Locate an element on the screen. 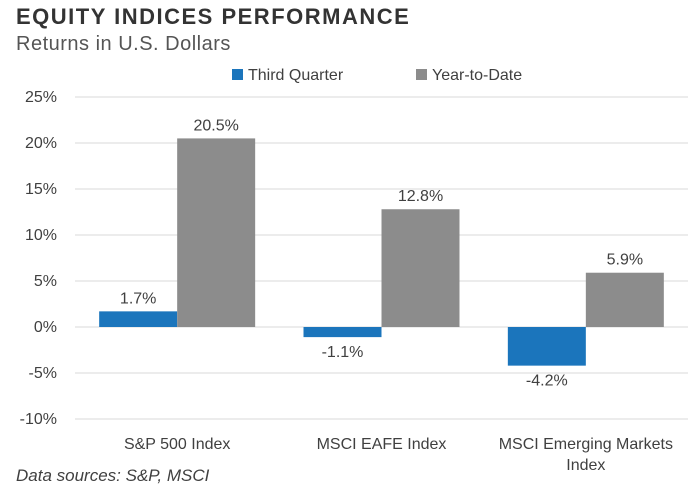 Image resolution: width=700 pixels, height=499 pixels. y-tick-label: 20% is located at coordinates (41, 143).